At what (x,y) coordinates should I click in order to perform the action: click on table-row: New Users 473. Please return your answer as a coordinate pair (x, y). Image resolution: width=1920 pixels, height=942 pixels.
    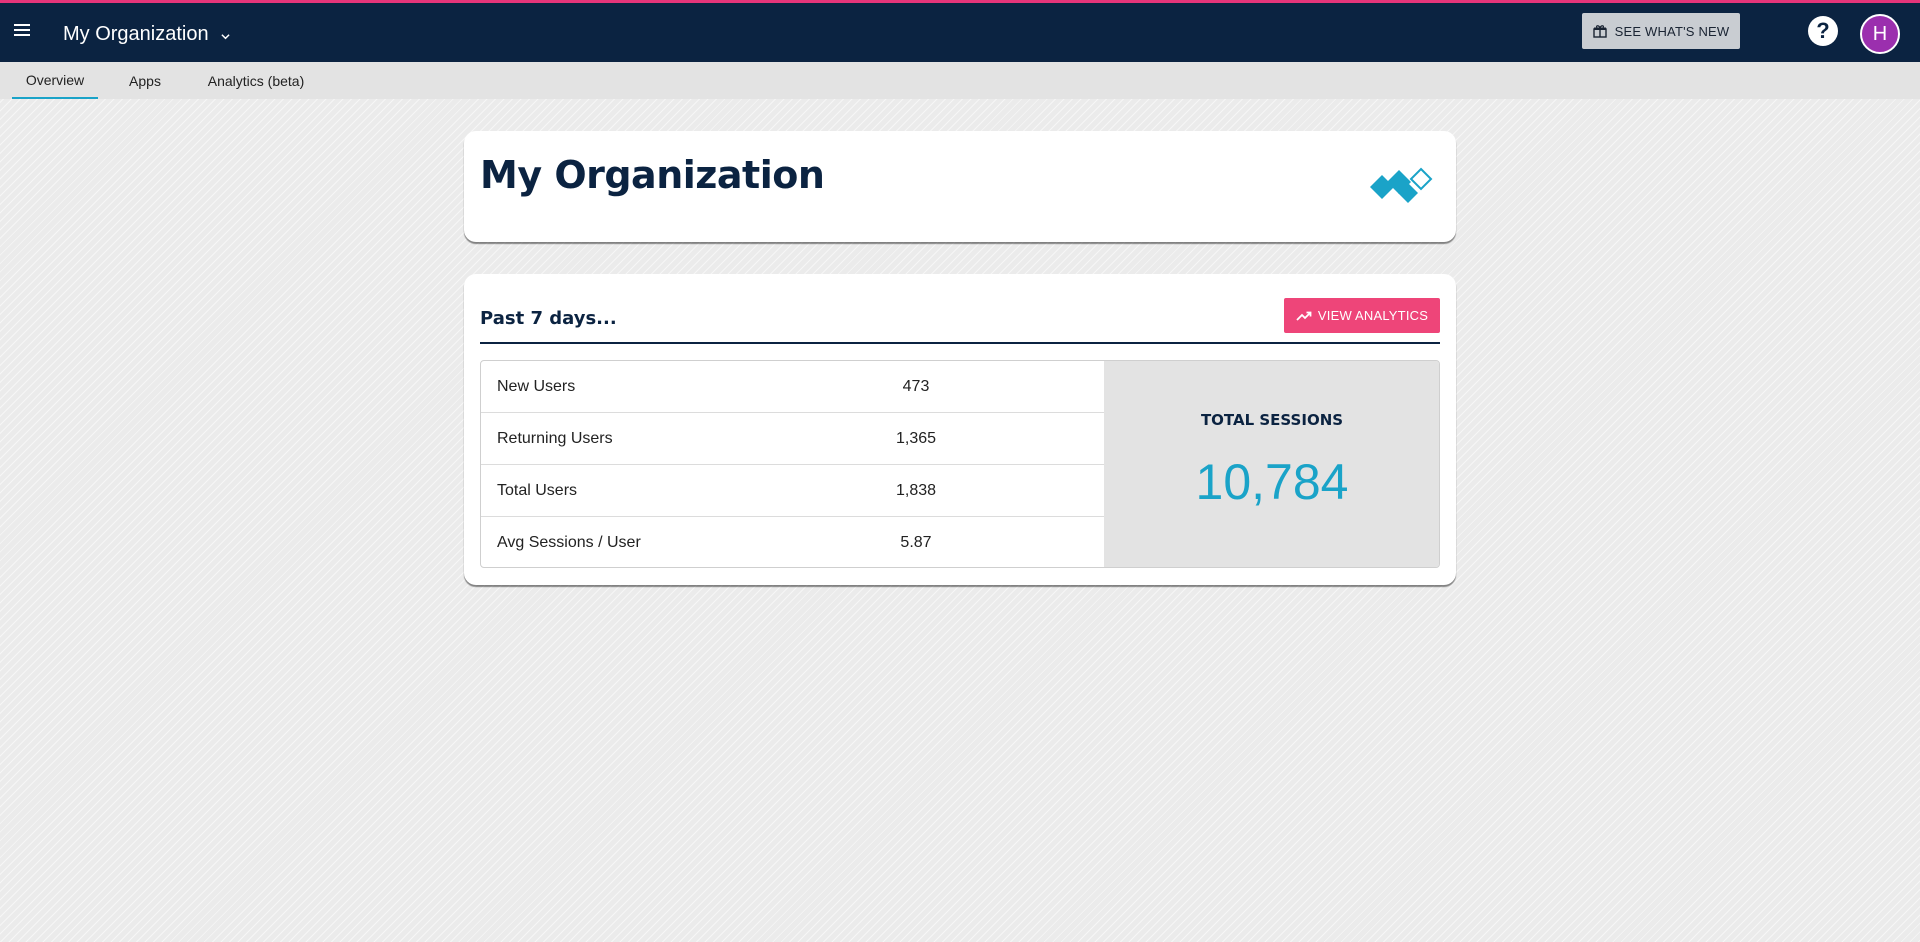
    Looking at the image, I should click on (792, 387).